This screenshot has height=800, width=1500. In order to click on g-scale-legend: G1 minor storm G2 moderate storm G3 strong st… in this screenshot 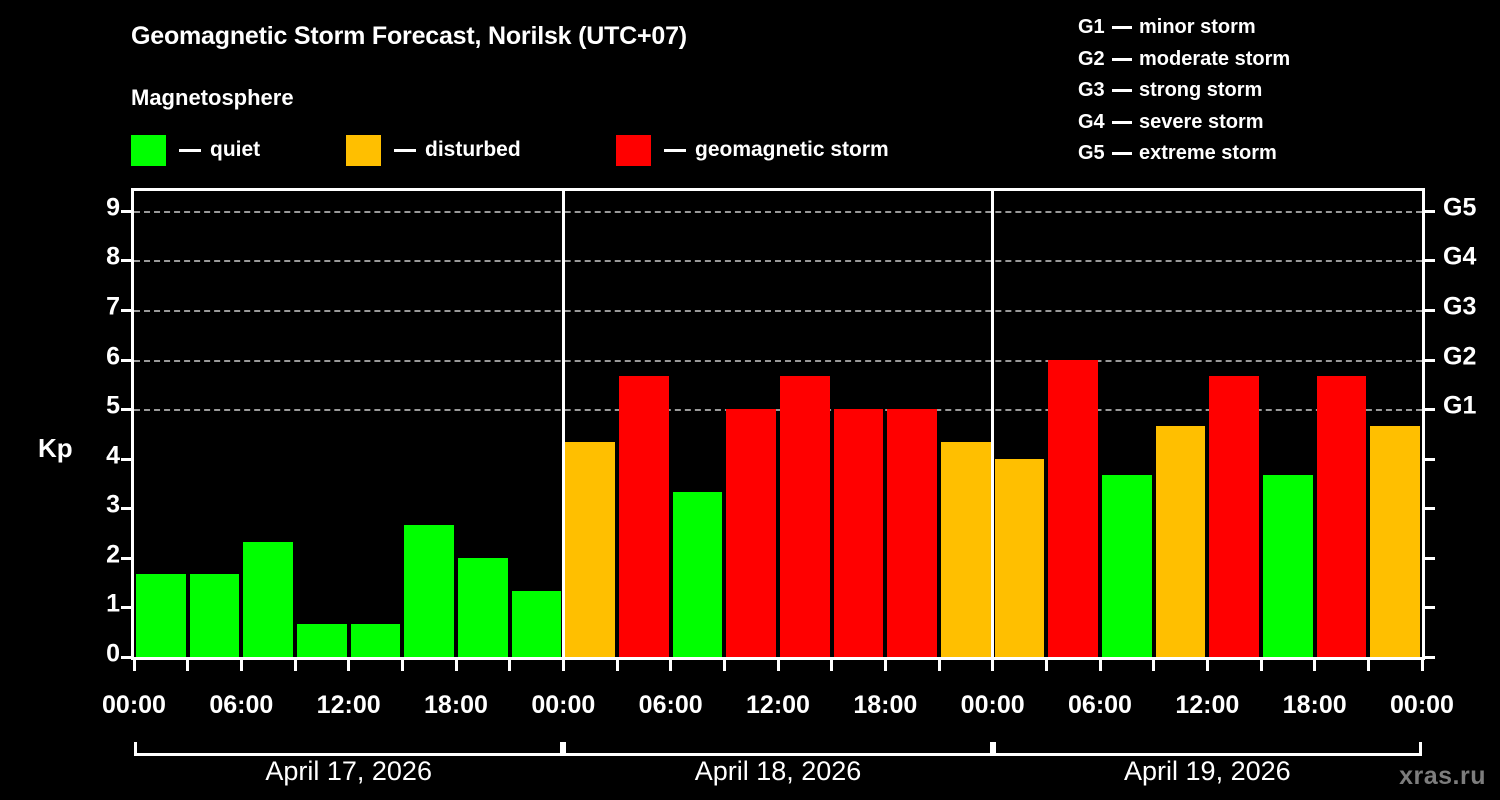, I will do `click(1184, 91)`.